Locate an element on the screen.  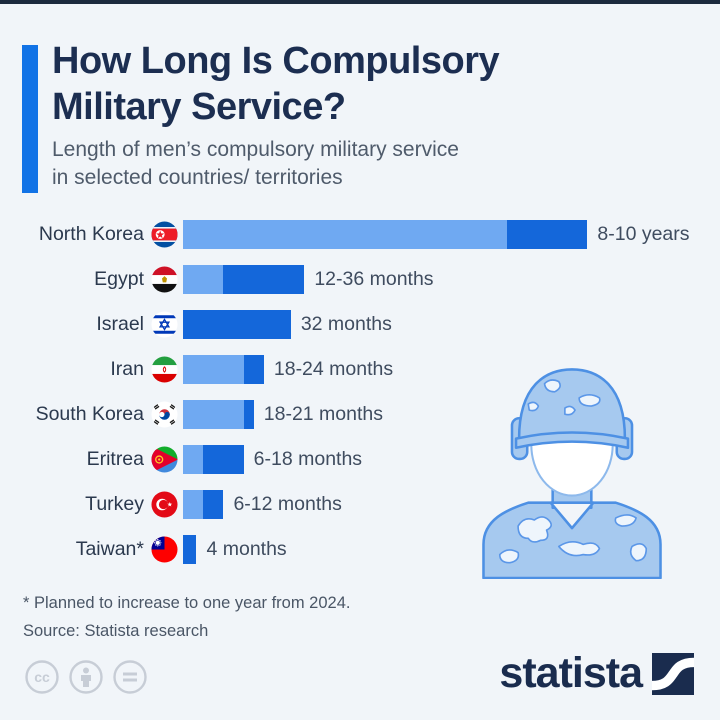
soldier-icon is located at coordinates (572, 473).